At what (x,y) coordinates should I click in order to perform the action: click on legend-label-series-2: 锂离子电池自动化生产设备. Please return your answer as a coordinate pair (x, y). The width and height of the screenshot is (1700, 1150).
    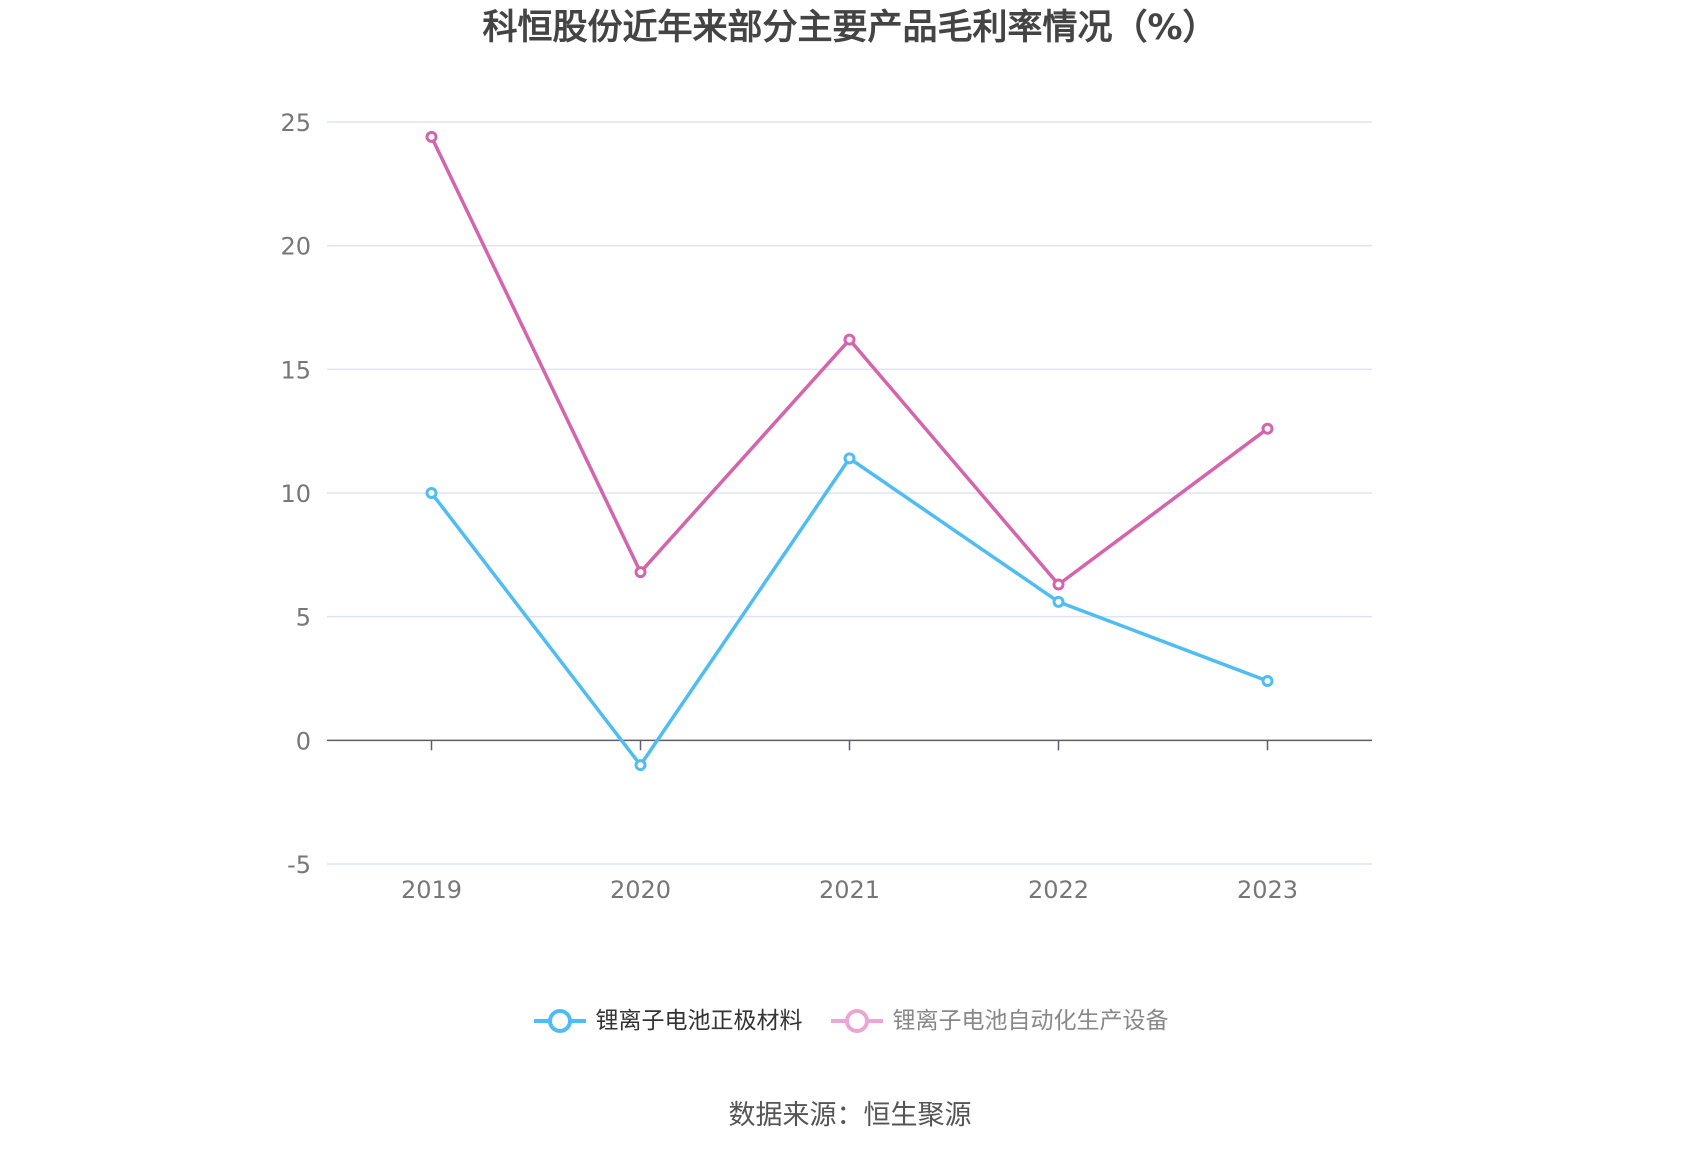
    Looking at the image, I should click on (1030, 1021).